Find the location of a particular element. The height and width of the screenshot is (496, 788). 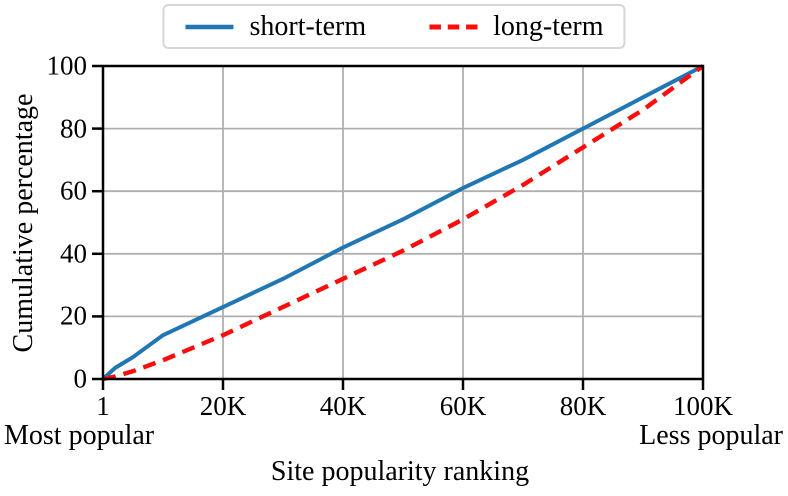

y-tick-label: 80 is located at coordinates (73, 128).